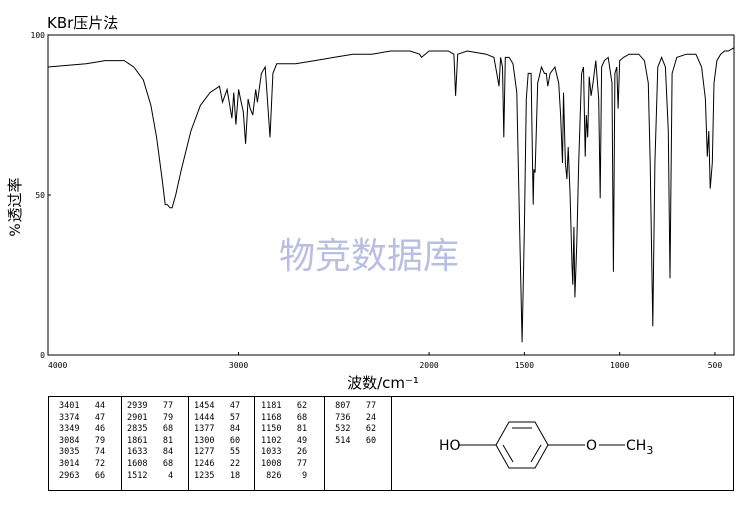  I want to click on x-tick-label: 500, so click(715, 365).